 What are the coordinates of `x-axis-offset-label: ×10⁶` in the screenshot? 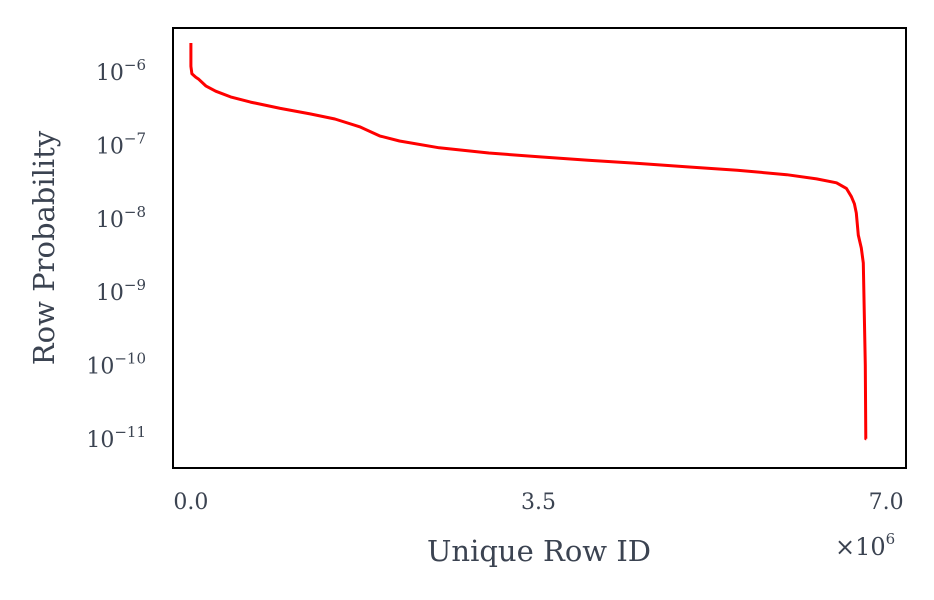 It's located at (865, 545).